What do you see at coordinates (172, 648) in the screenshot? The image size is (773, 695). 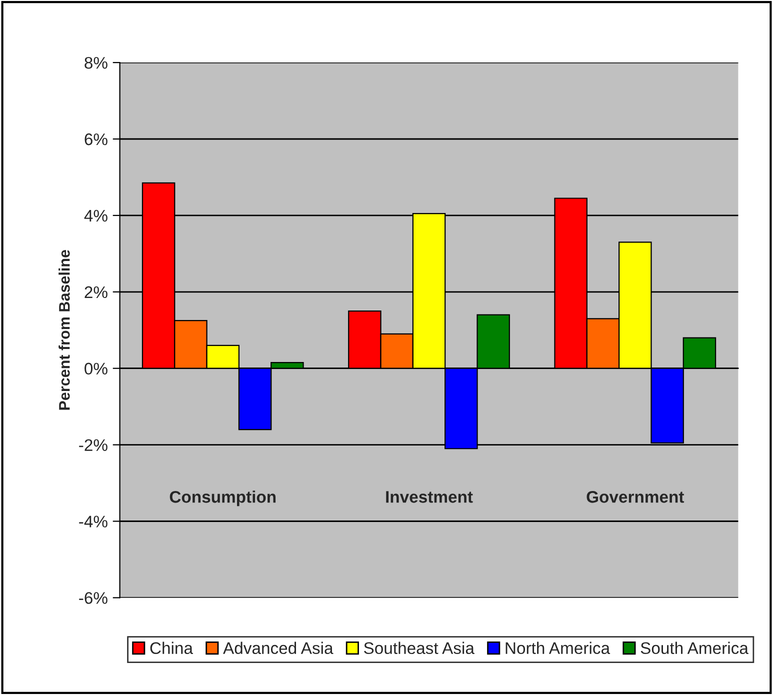 I see `legend-label: China` at bounding box center [172, 648].